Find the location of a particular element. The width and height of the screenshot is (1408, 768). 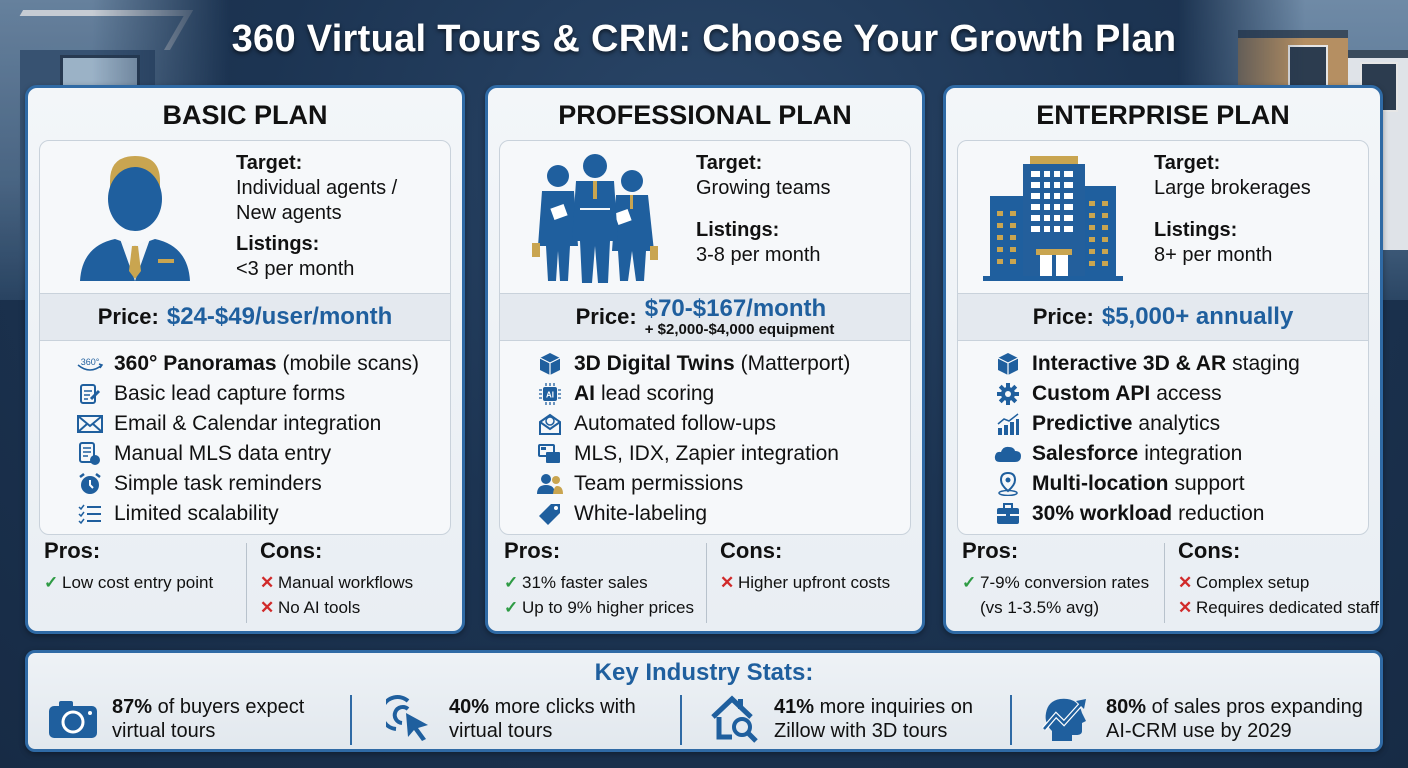

plan-title: ENTERPRISE PLAN is located at coordinates (1163, 115).